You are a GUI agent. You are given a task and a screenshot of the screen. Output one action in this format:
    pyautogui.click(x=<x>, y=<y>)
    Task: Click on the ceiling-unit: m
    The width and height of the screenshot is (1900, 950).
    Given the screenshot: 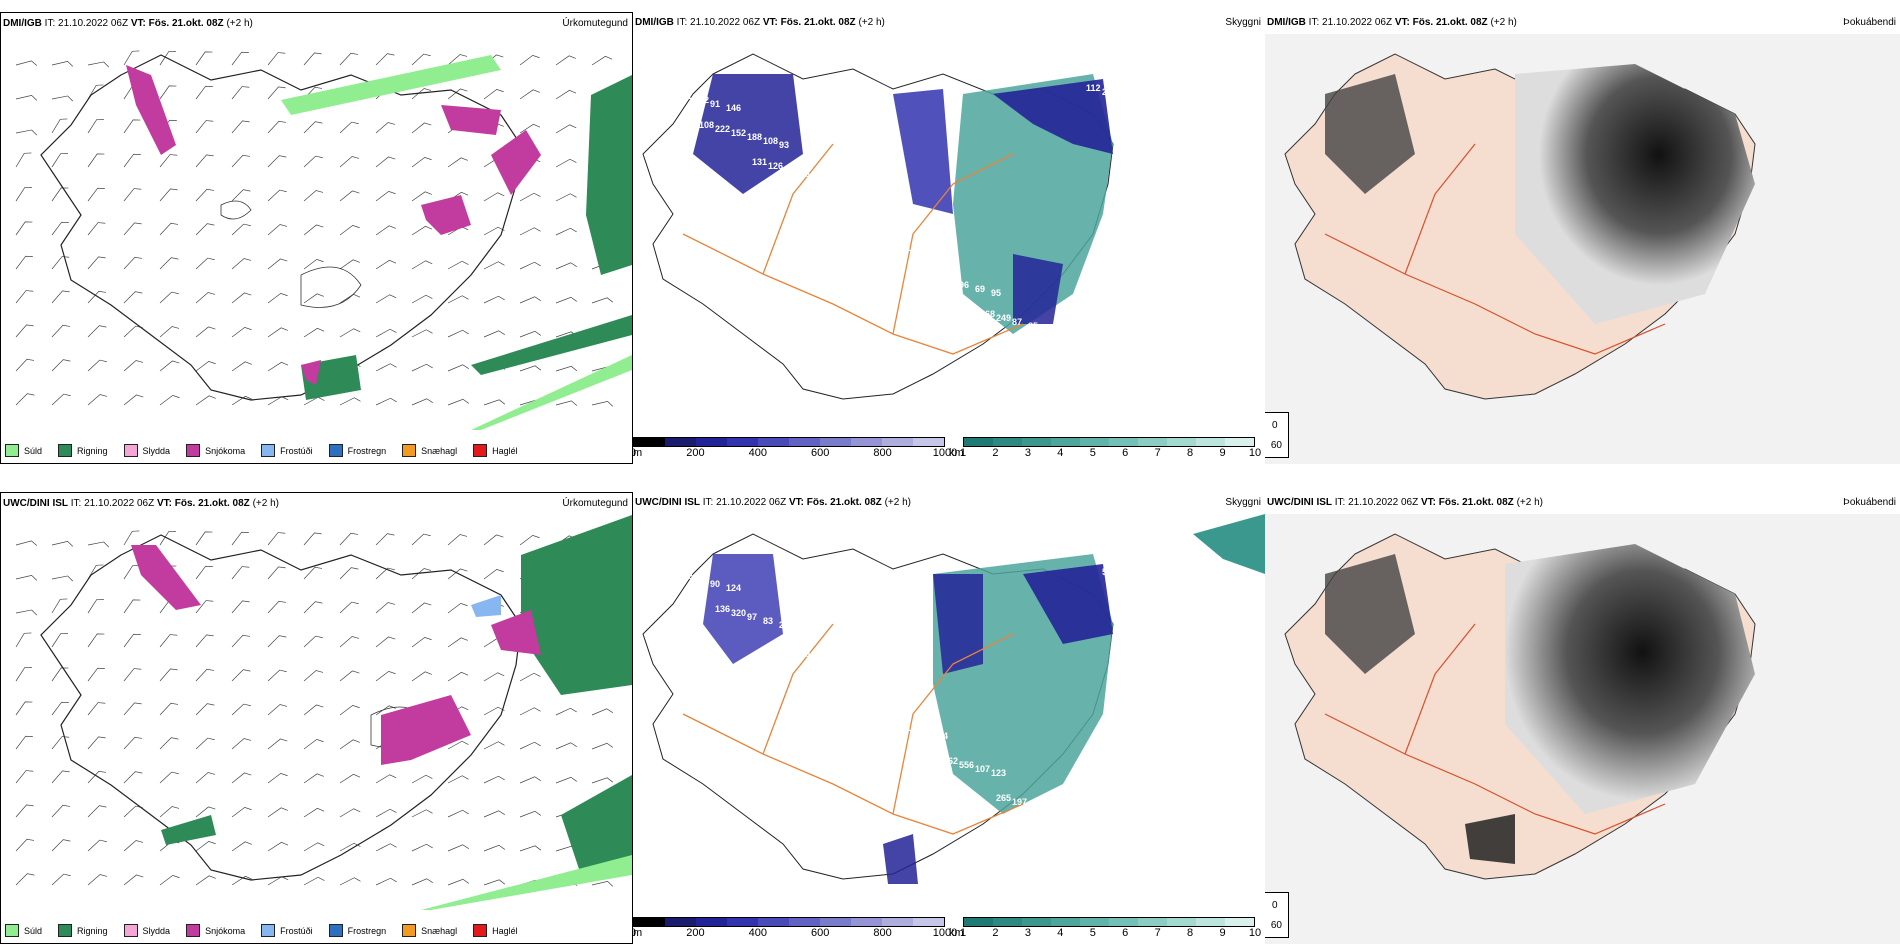 What is the action you would take?
    pyautogui.click(x=638, y=453)
    